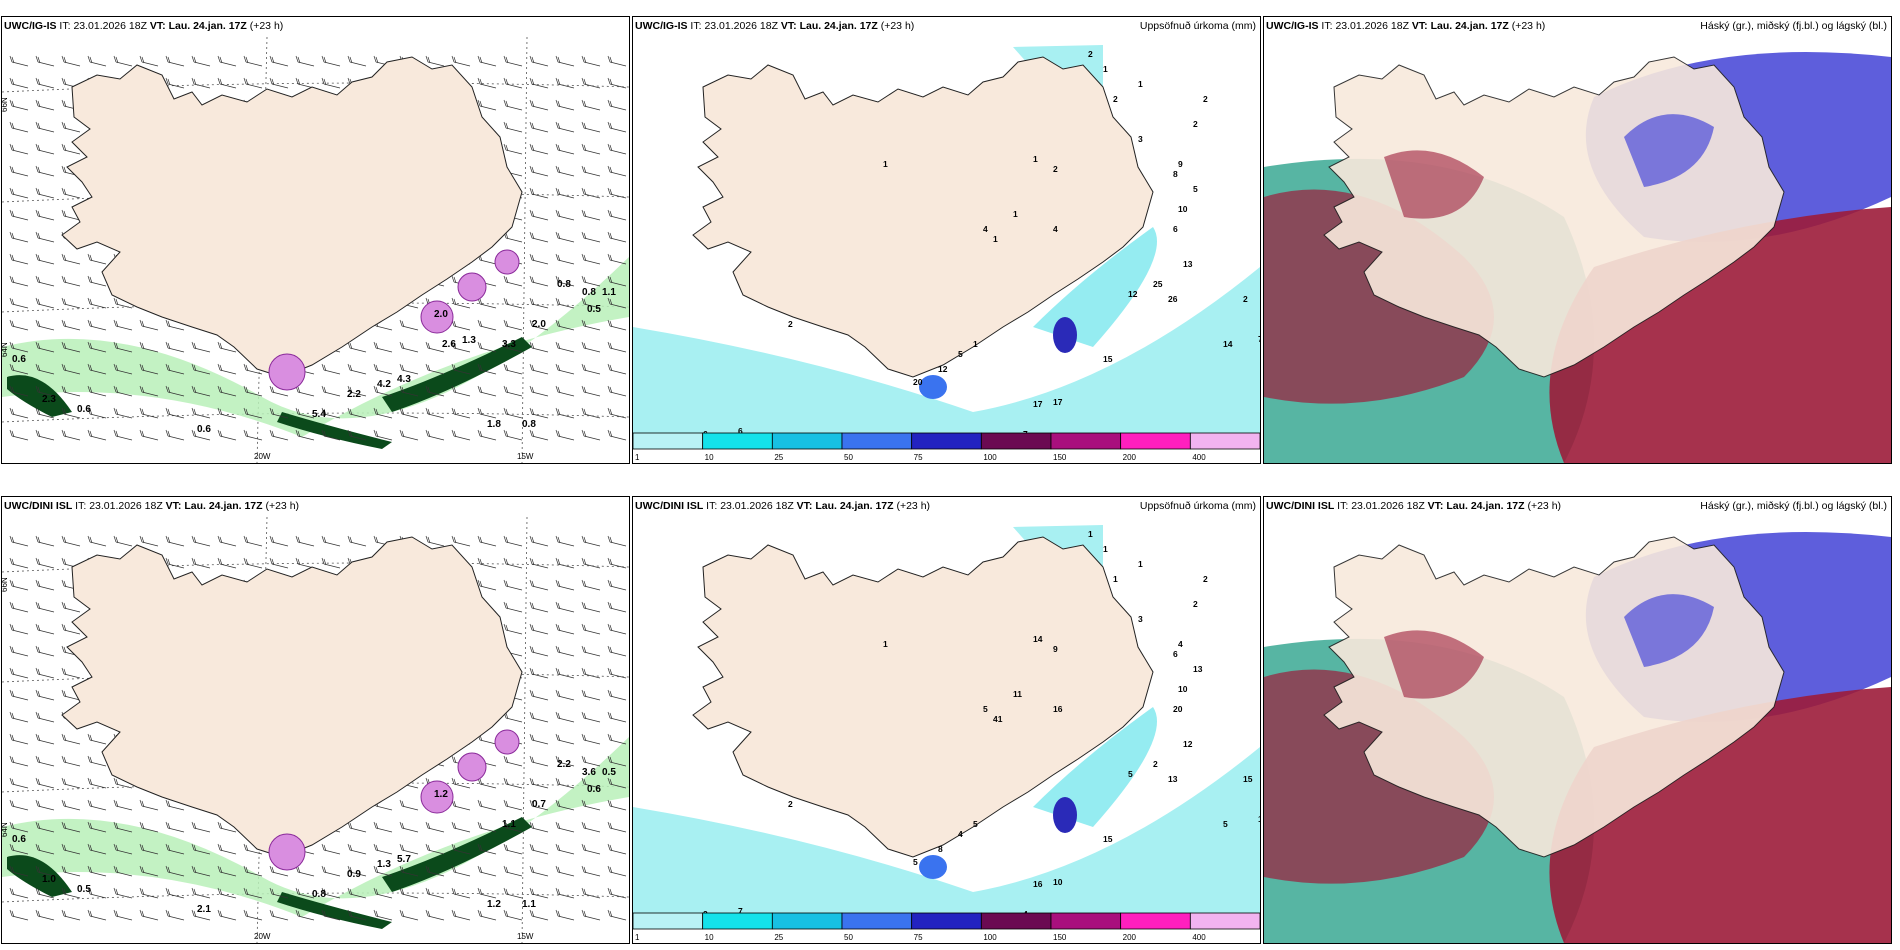 This screenshot has height=950, width=1900. Describe the element at coordinates (457, 374) in the screenshot. I see `precip-core` at that location.